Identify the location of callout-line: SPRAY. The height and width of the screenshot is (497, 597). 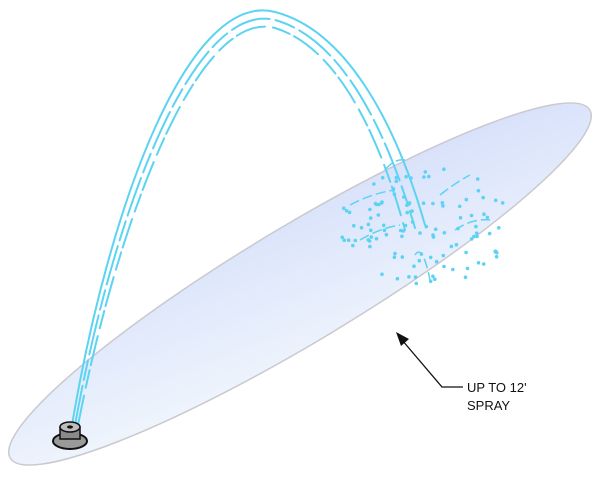
(488, 405).